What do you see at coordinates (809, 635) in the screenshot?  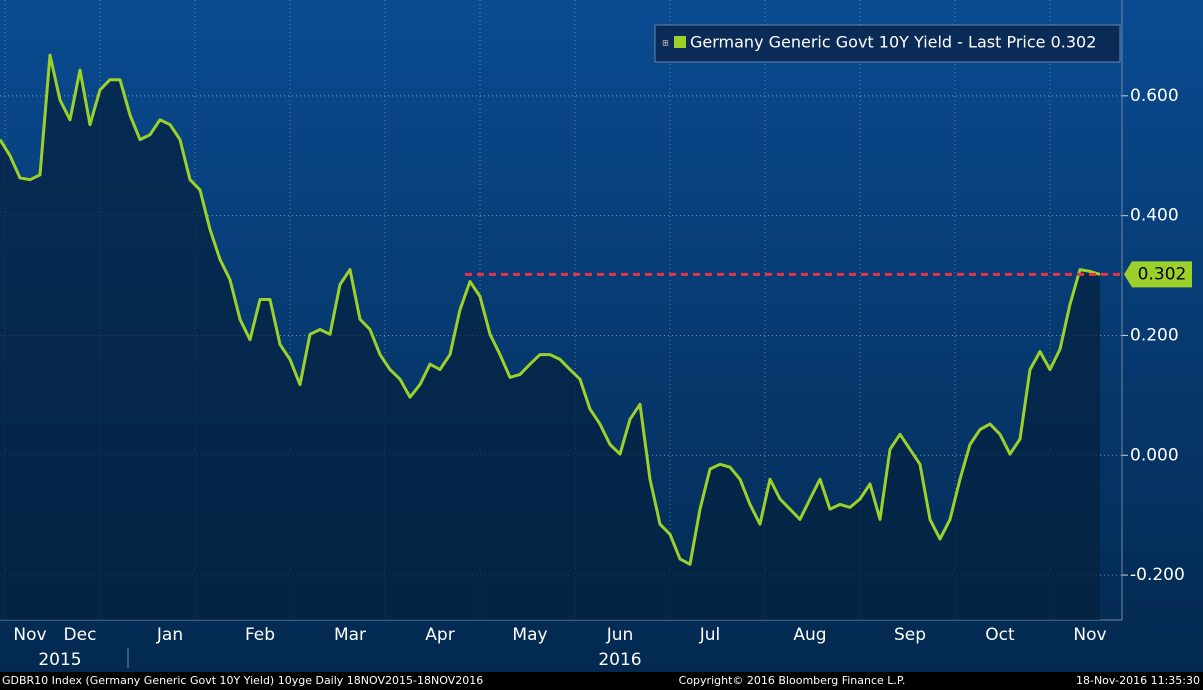 I see `x-tick-label: Aug` at bounding box center [809, 635].